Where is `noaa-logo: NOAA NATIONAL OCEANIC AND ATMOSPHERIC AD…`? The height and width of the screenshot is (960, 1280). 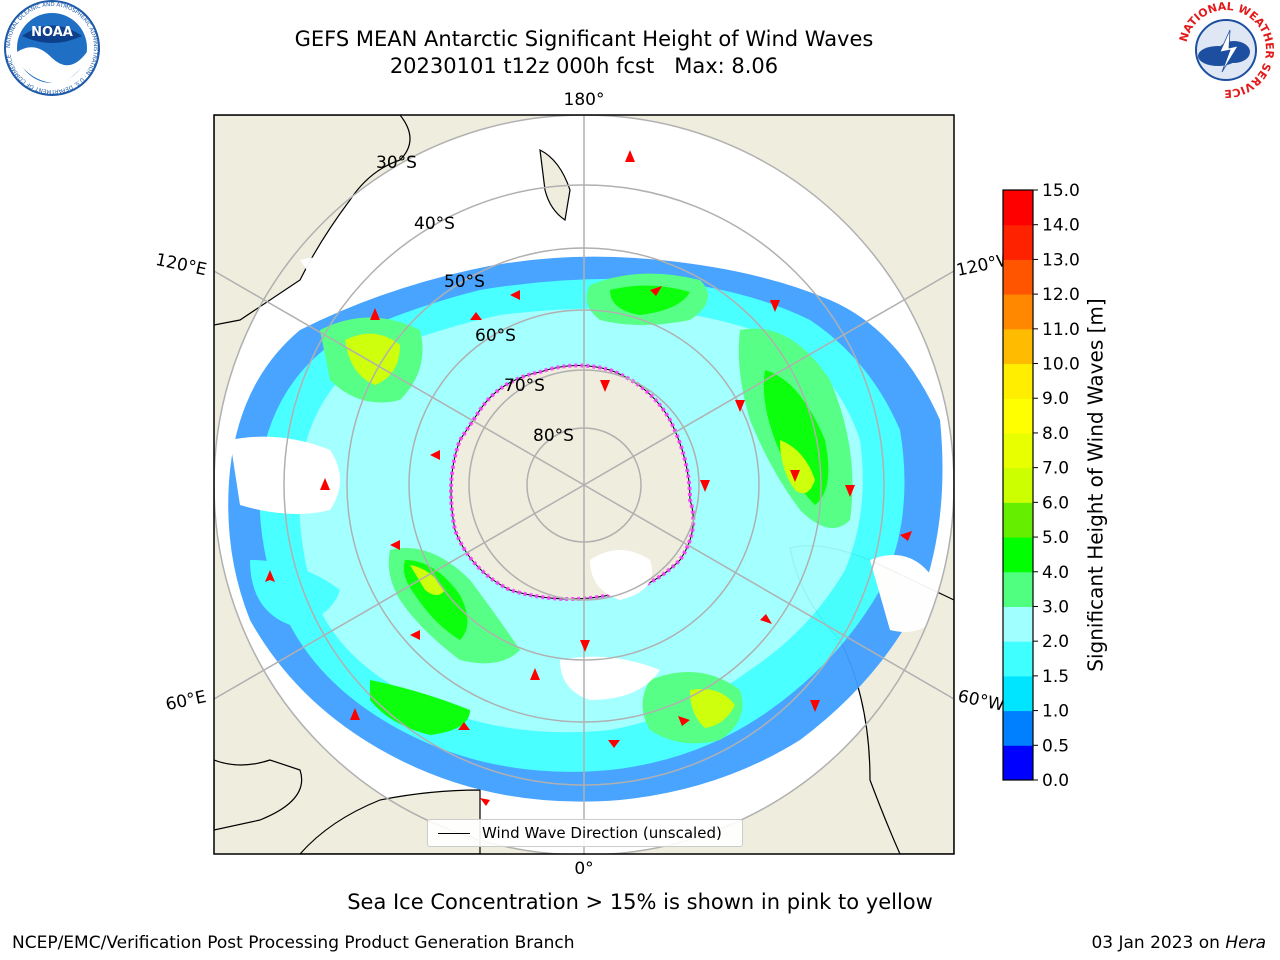
noaa-logo: NOAA NATIONAL OCEANIC AND ATMOSPHERIC AD… is located at coordinates (52, 48).